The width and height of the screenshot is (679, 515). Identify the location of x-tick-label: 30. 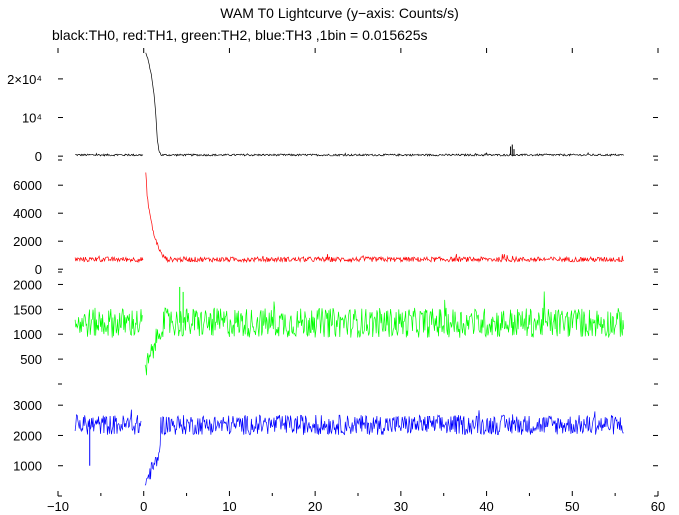
(401, 506).